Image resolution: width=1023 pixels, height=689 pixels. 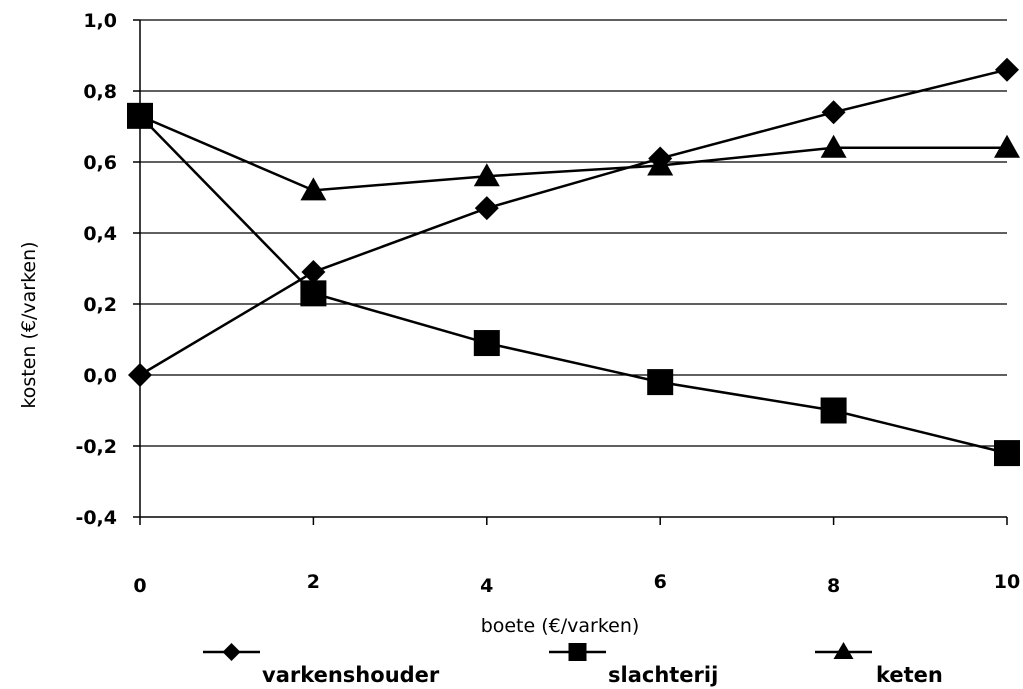 I want to click on legend-diamond-marker, so click(x=231, y=652).